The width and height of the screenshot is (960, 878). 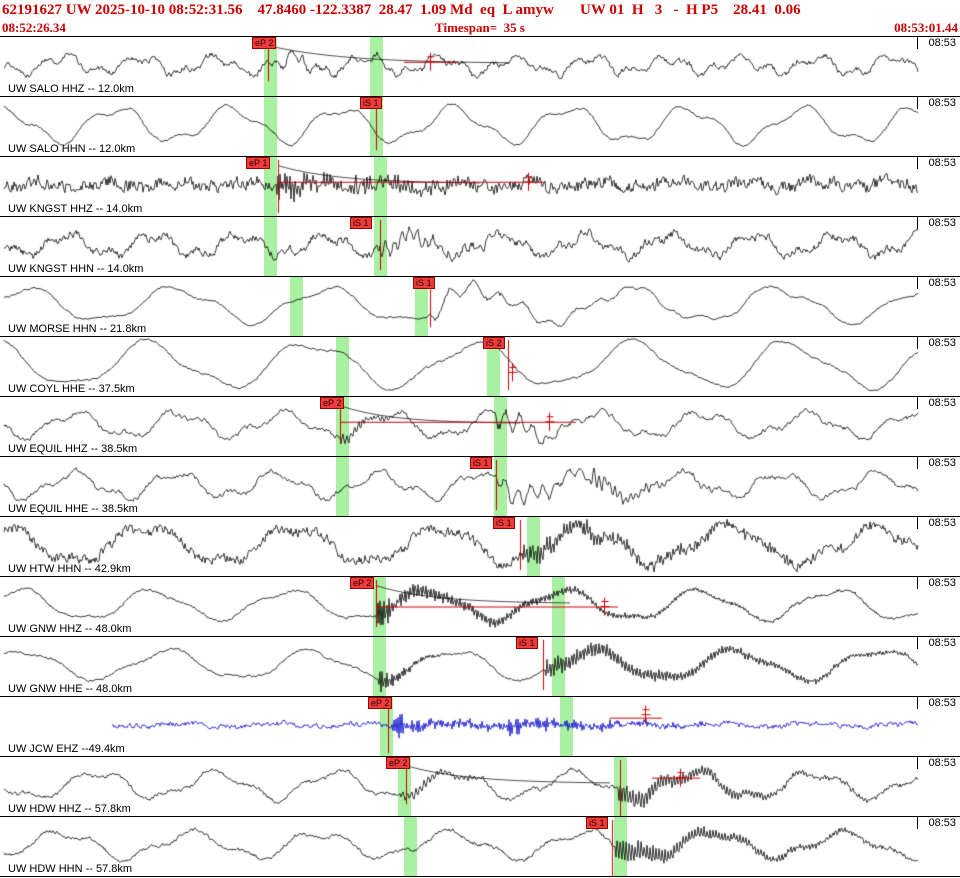 I want to click on trace-panel-8: iS 1 UW HTW HHN -- 42.9km 08:53, so click(x=480, y=547).